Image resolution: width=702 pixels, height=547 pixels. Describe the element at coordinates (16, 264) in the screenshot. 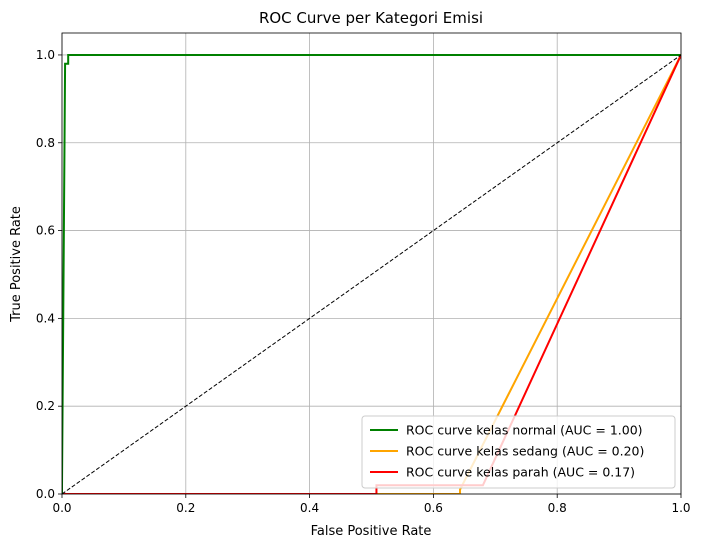

I see `y-axis-label: True Positive Rate` at that location.